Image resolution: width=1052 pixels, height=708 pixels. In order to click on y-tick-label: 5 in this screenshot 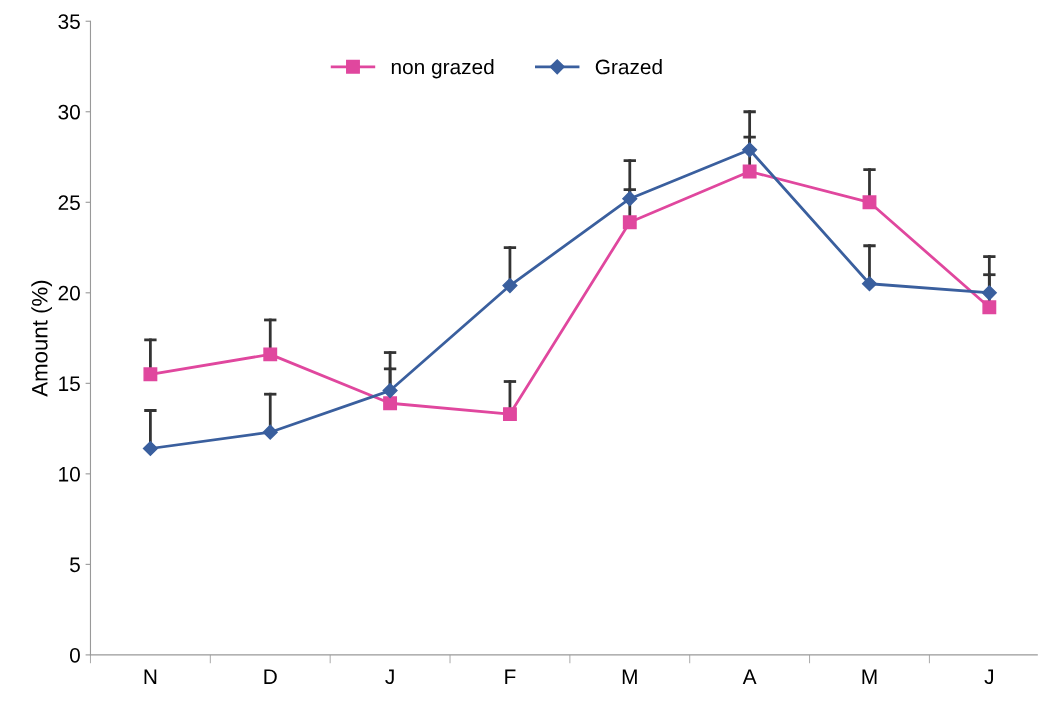, I will do `click(75, 565)`.